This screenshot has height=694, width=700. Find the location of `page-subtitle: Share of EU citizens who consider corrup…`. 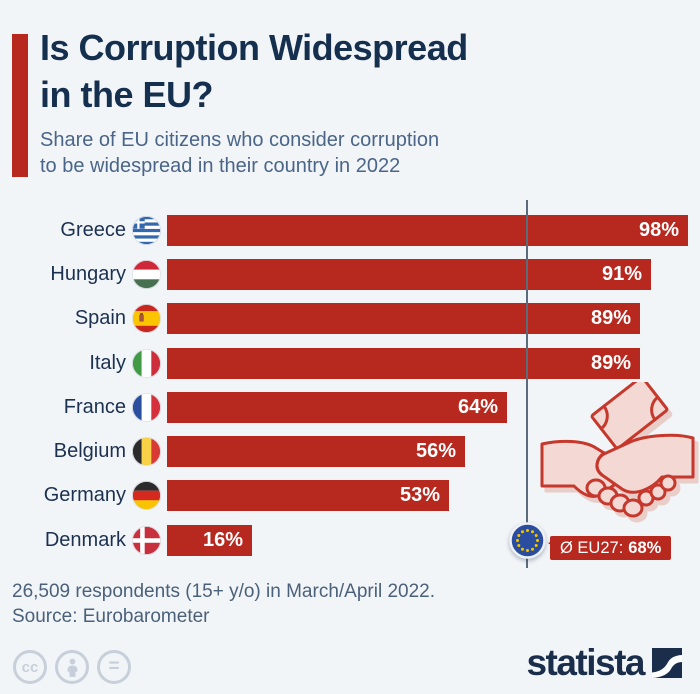

page-subtitle: Share of EU citizens who consider corrup… is located at coordinates (239, 153).